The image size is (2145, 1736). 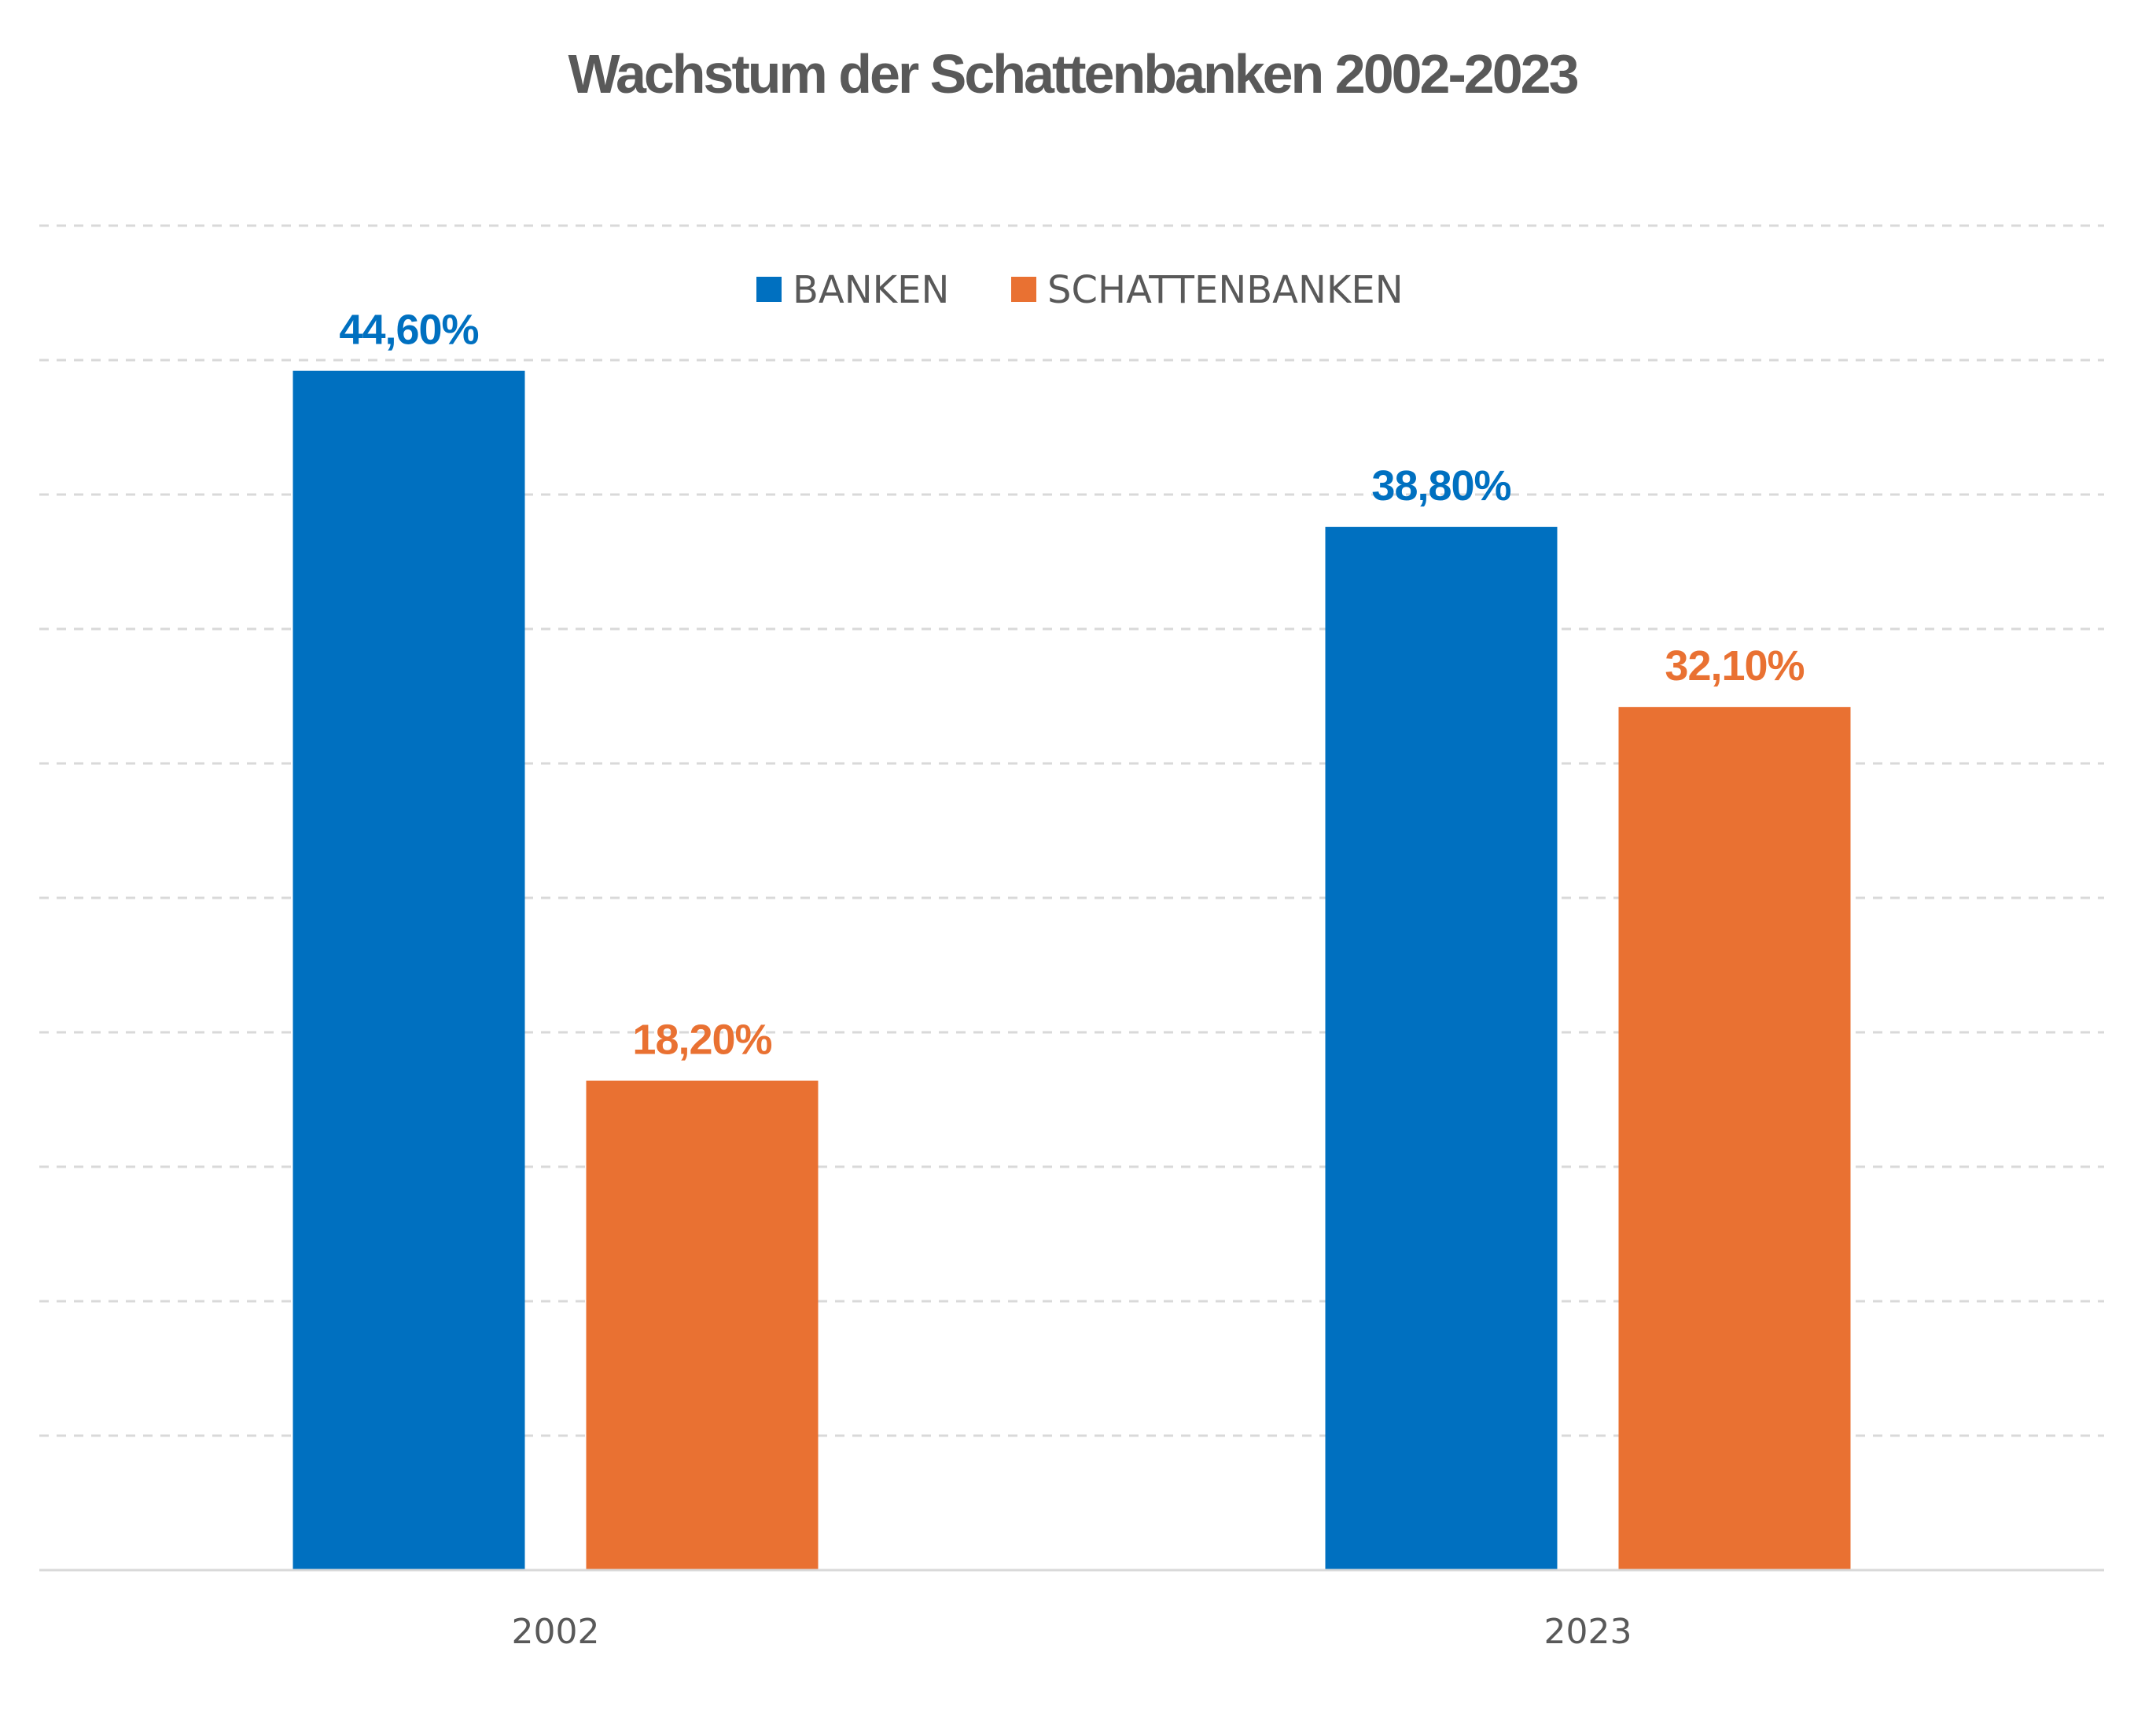 I want to click on x-axis-ticks: 2002 2023, so click(x=1072, y=1632).